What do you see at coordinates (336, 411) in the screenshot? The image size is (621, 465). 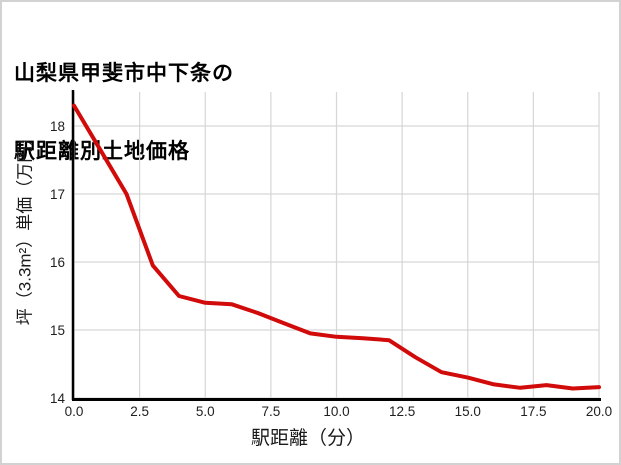 I see `x-tick-label: 10.0` at bounding box center [336, 411].